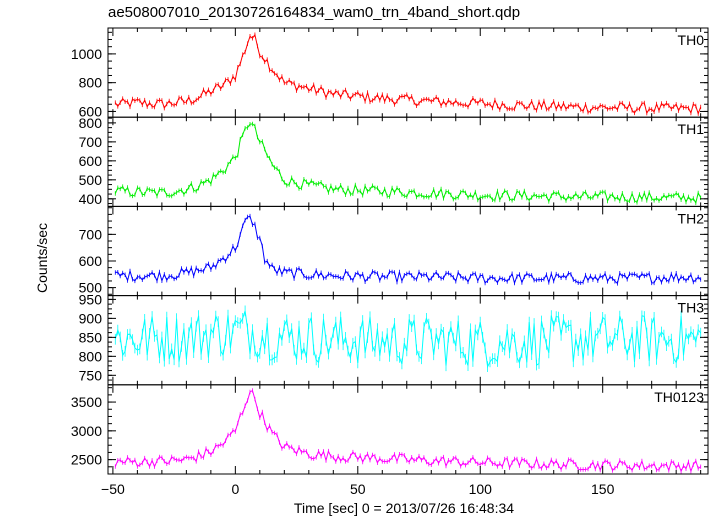  Describe the element at coordinates (691, 40) in the screenshot. I see `panel-label-th0: TH0` at that location.